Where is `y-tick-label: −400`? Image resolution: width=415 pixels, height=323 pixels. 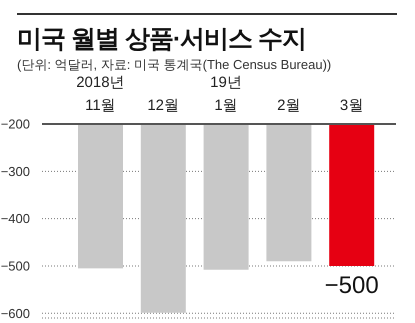
y-tick-label: −400 is located at coordinates (15, 218).